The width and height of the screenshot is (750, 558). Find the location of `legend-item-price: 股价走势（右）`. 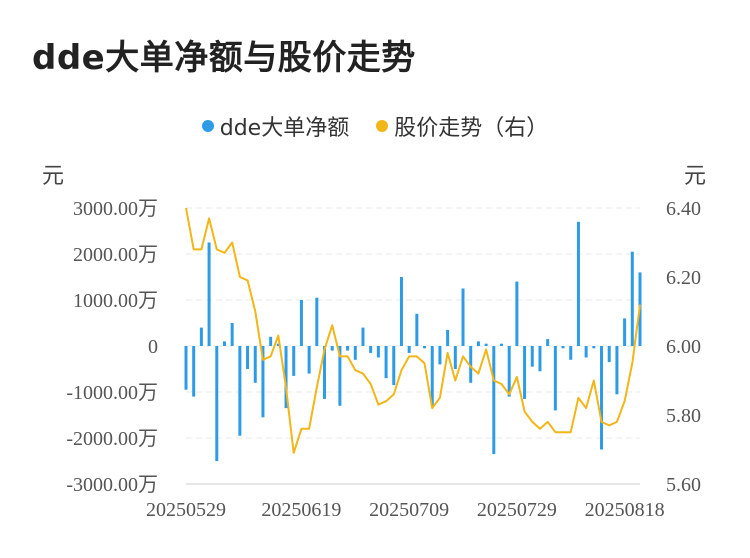

legend-item-price: 股价走势（右） is located at coordinates (462, 126).